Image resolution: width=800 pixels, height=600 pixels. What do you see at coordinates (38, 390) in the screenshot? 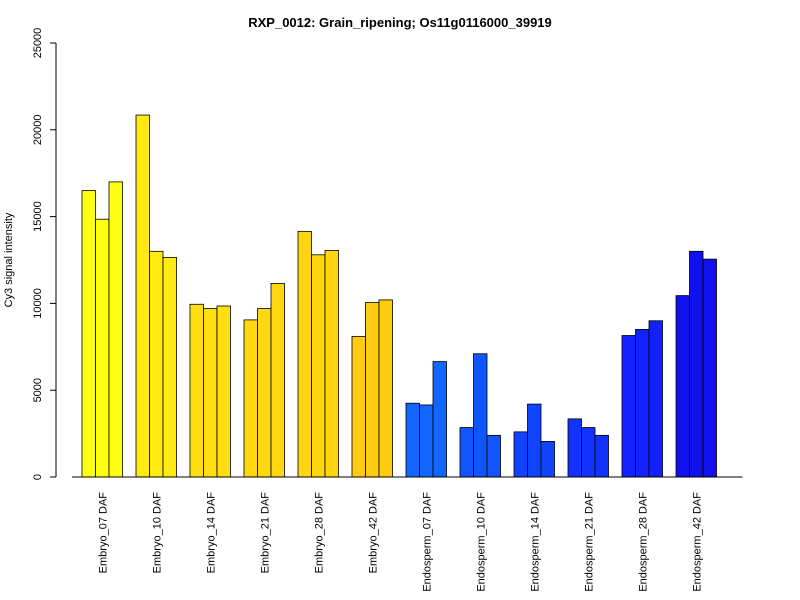
I see `y-tick-label: 5000` at bounding box center [38, 390].